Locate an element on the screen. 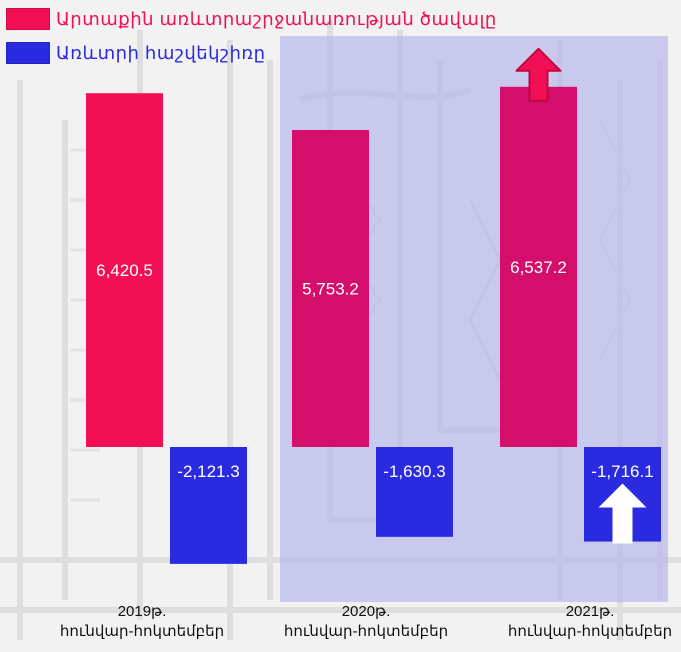 Image resolution: width=681 pixels, height=652 pixels. bar-trade-volume-2021 is located at coordinates (538, 266).